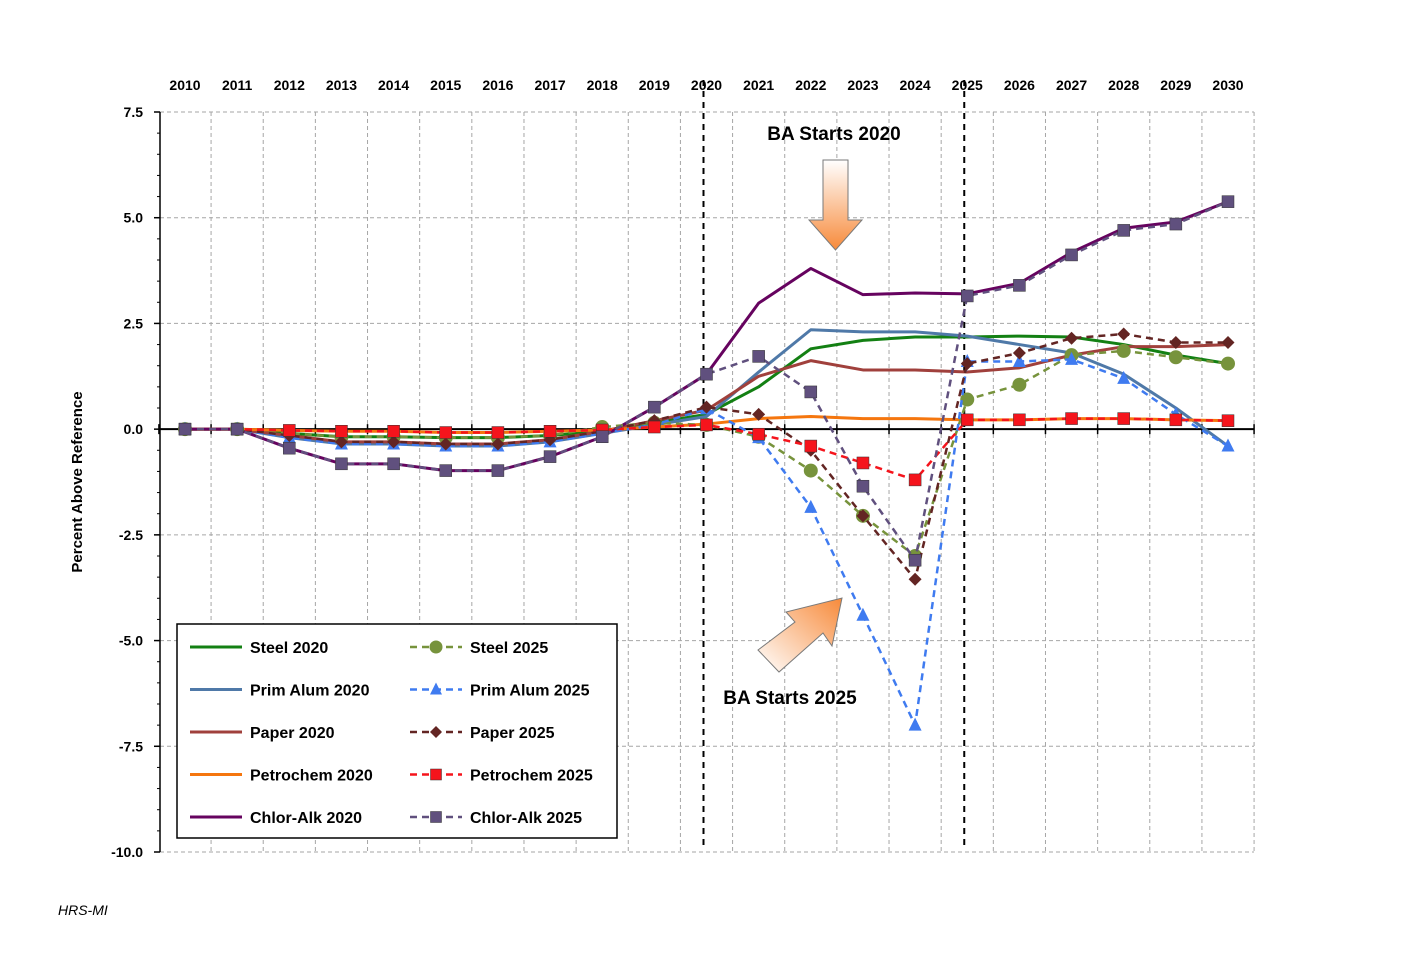  Describe the element at coordinates (131, 746) in the screenshot. I see `y-tick-label: -7.5` at that location.